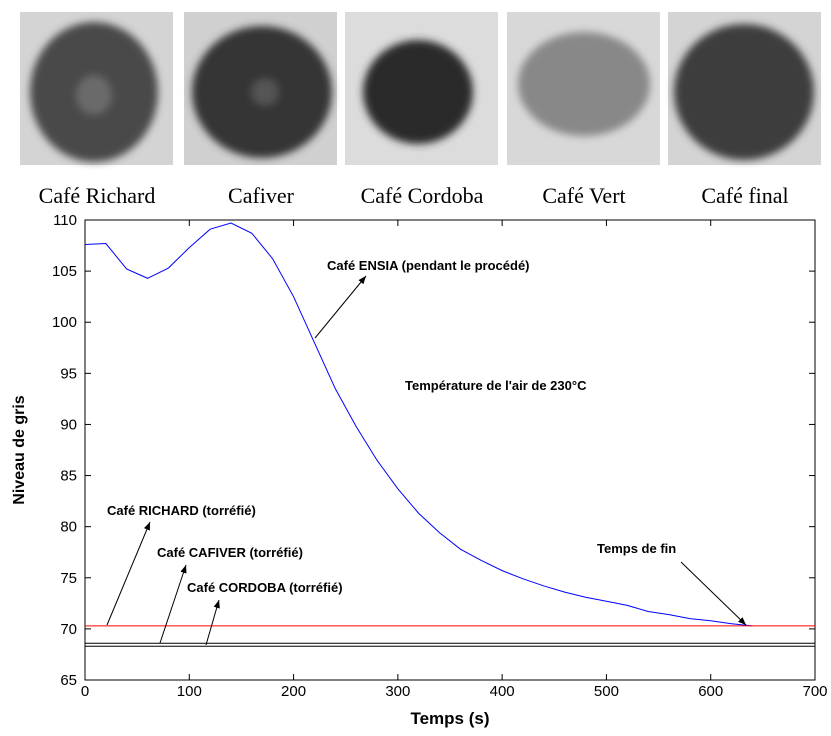 This screenshot has height=736, width=831. Describe the element at coordinates (19, 449) in the screenshot. I see `y-axis-label: Niveau de gris` at that location.